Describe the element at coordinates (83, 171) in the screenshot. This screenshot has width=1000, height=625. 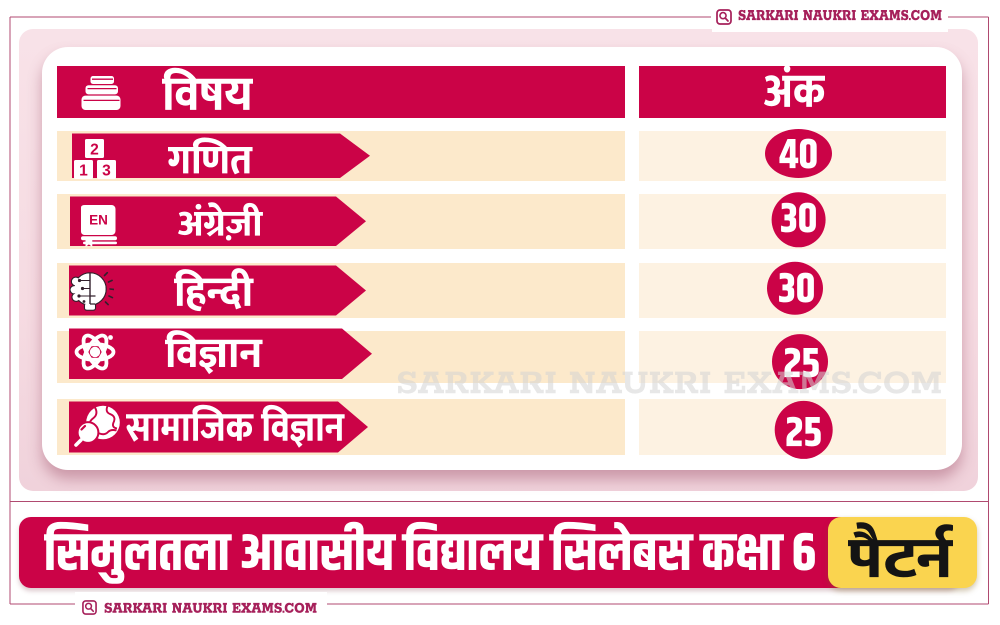
I see `svg-text: 1` at that location.